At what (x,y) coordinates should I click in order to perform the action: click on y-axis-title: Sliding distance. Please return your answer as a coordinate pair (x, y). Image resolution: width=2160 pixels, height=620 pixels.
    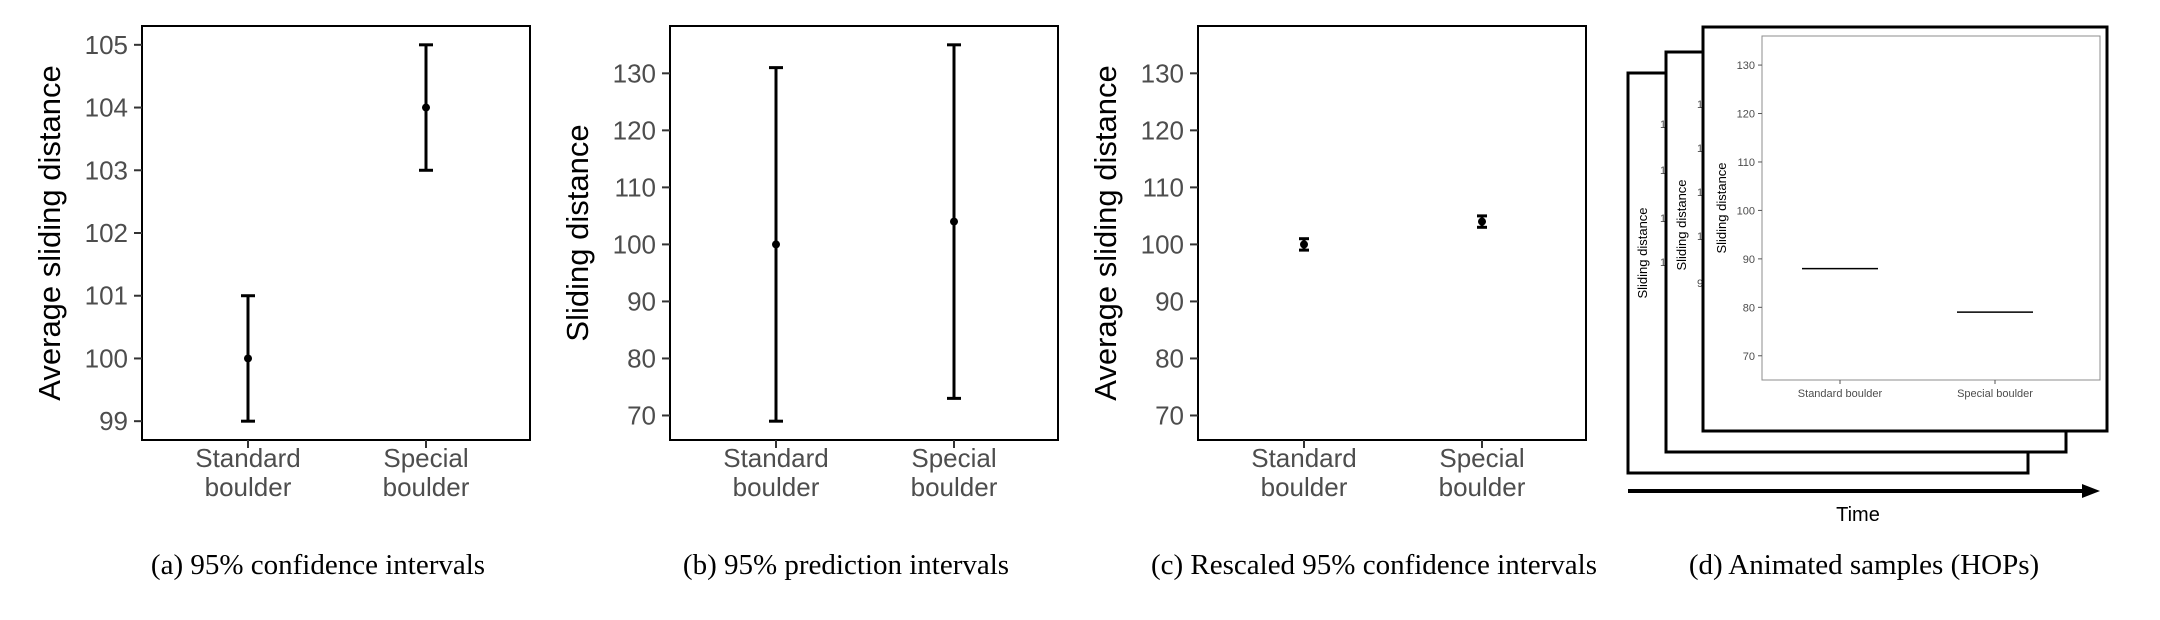
    Looking at the image, I should click on (577, 232).